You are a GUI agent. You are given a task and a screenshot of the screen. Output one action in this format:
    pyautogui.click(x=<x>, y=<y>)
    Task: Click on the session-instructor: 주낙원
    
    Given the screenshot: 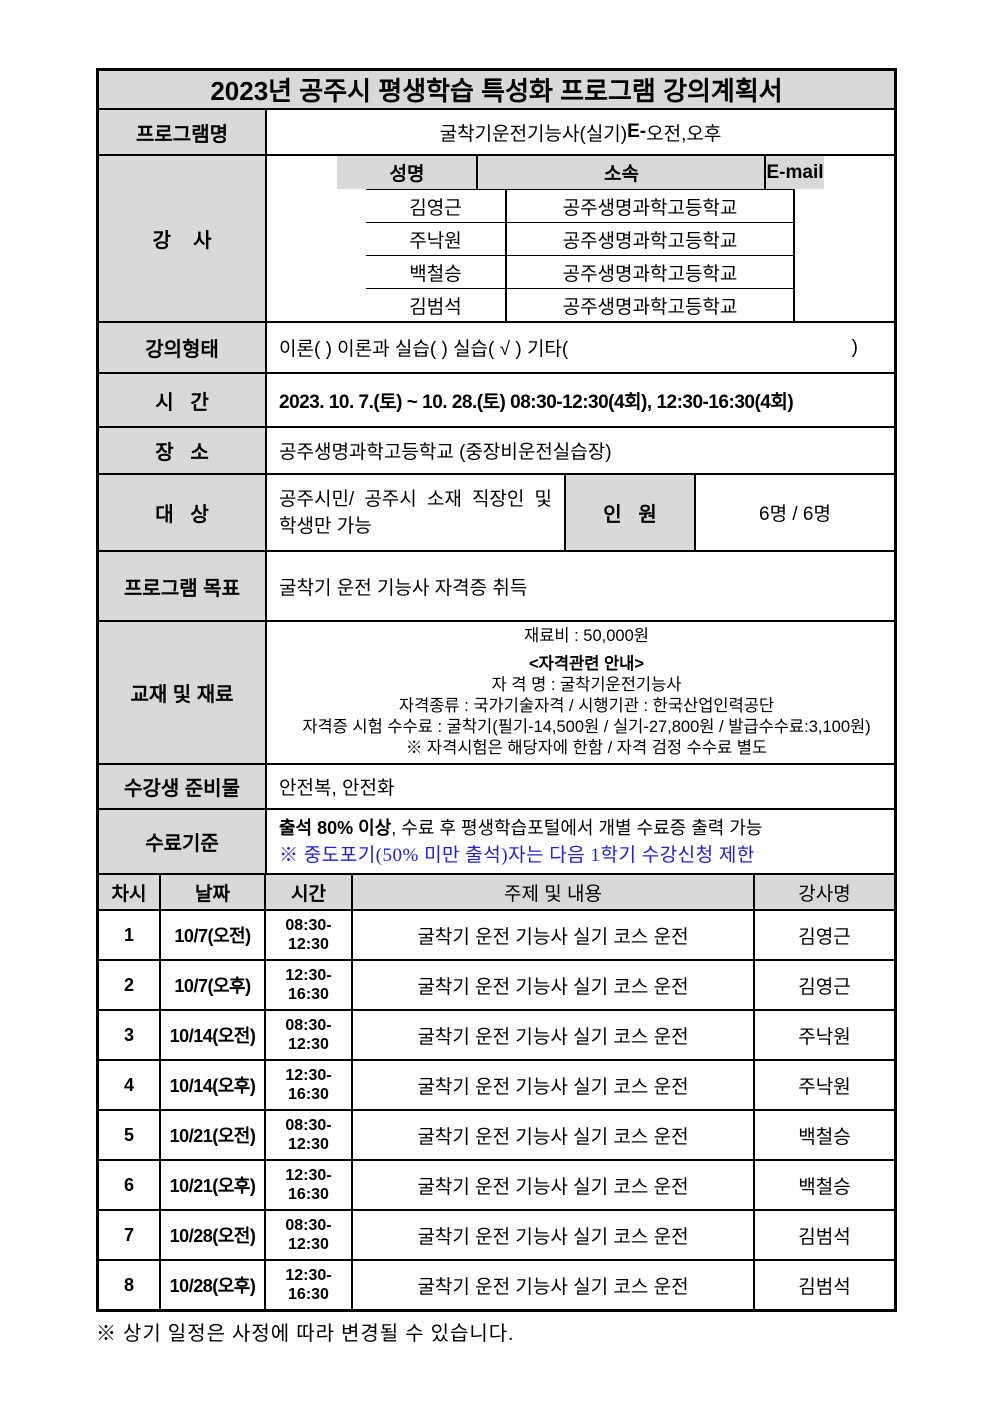 What is the action you would take?
    pyautogui.click(x=823, y=1035)
    